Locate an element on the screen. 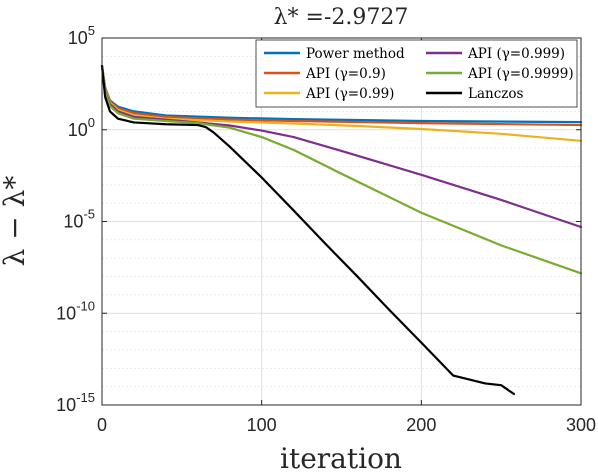 This screenshot has width=598, height=475. y-tick-label: 10⁻¹⁵ is located at coordinates (75, 402).